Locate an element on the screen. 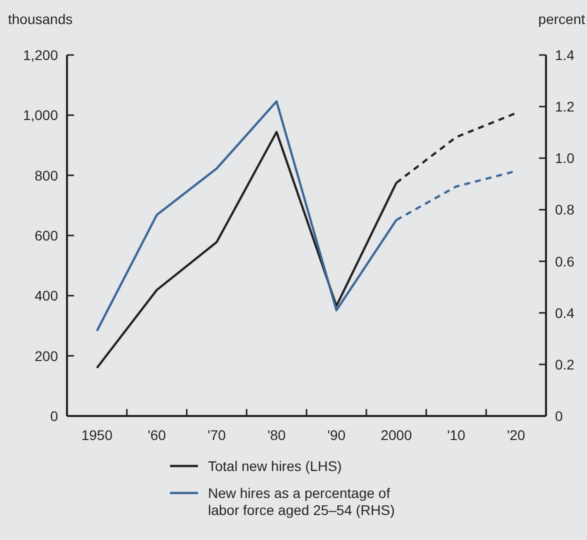 The height and width of the screenshot is (540, 587). x-tick-label: '80 is located at coordinates (276, 435).